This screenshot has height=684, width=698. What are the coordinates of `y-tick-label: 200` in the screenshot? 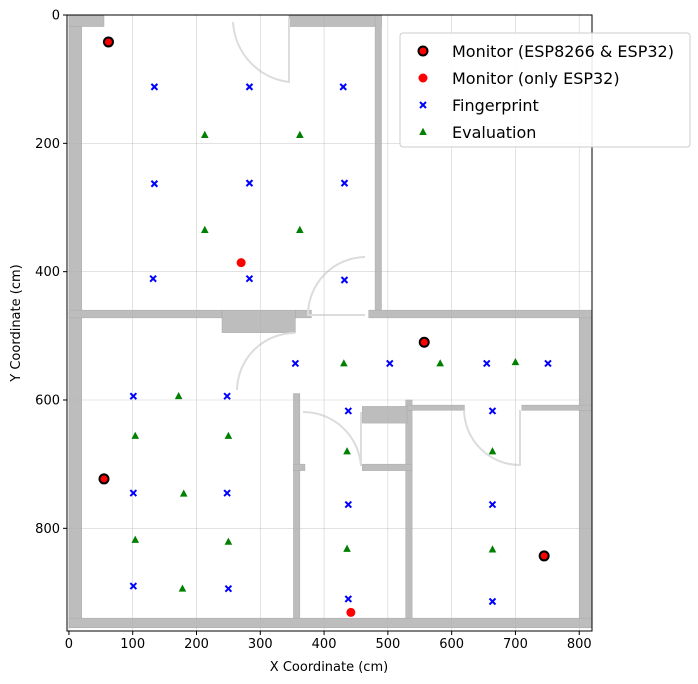 It's located at (47, 144).